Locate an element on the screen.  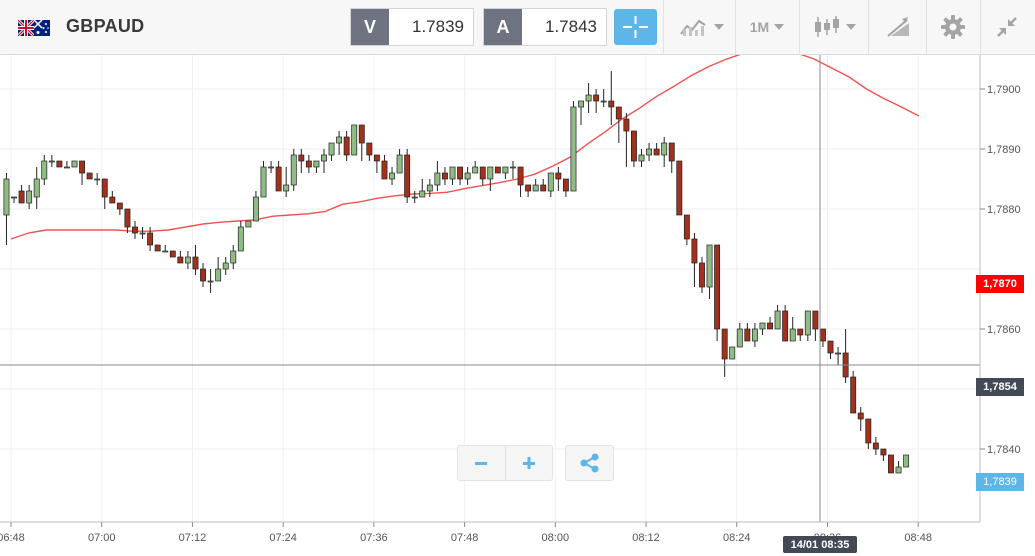
crosshair-button is located at coordinates (635, 27).